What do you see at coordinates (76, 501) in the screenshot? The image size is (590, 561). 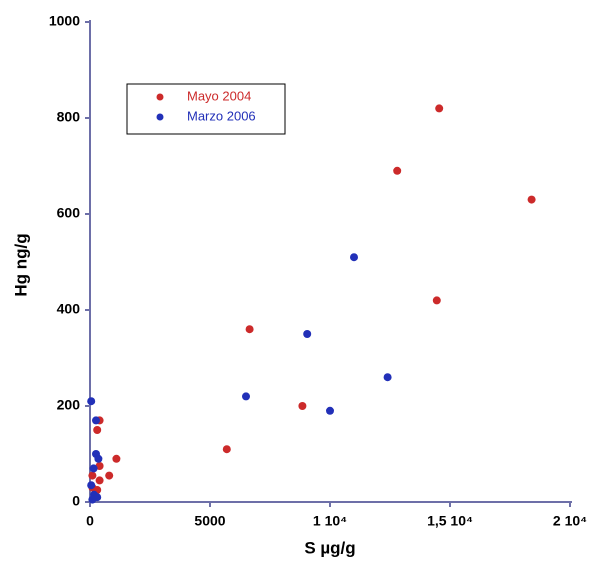 I see `y-tick-label: 0` at bounding box center [76, 501].